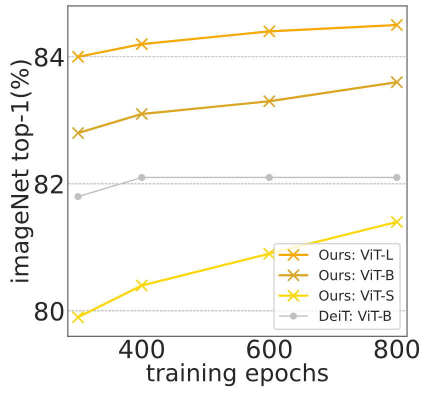 This screenshot has height=398, width=424. What do you see at coordinates (22, 171) in the screenshot?
I see `y-axis-title: imageNet top-1(%)` at bounding box center [22, 171].